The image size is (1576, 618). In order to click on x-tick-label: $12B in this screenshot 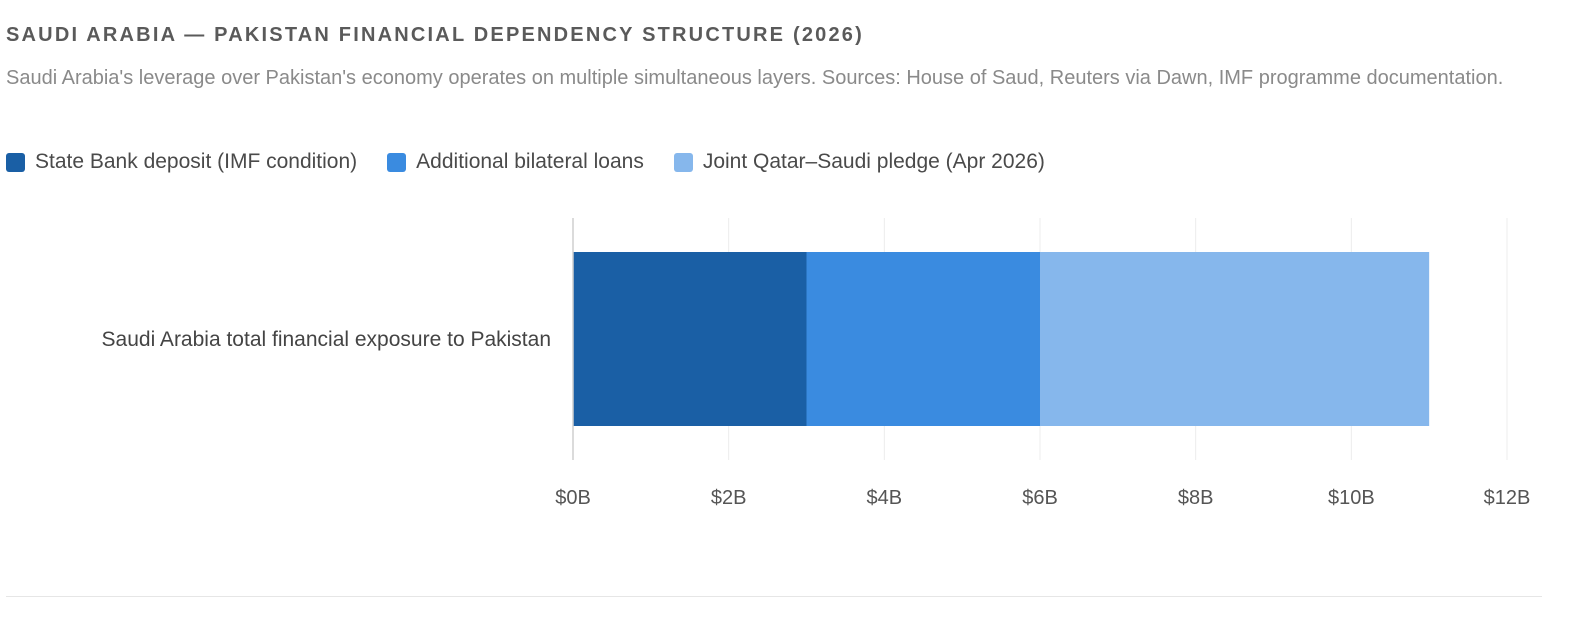, I will do `click(1507, 498)`.